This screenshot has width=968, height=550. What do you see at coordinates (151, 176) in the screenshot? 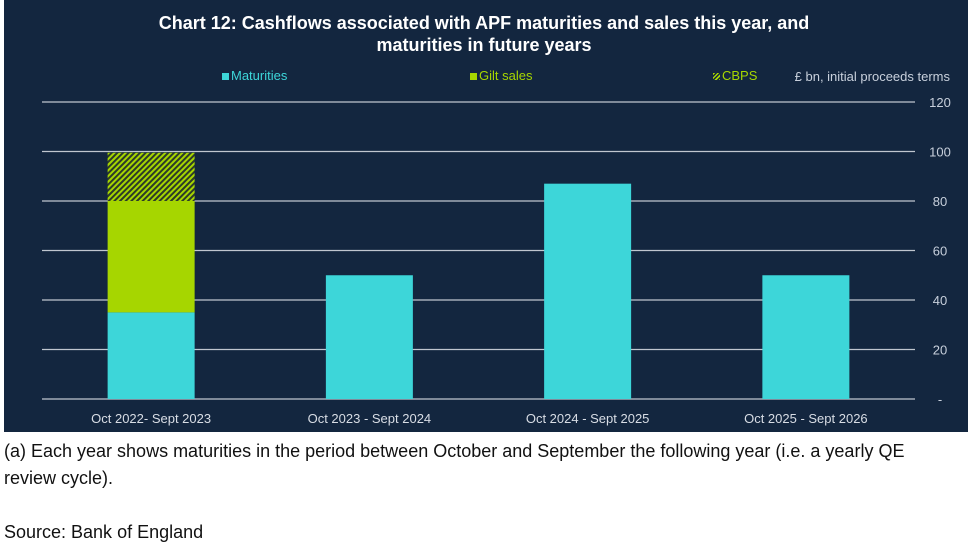
I see `bar-cbps` at bounding box center [151, 176].